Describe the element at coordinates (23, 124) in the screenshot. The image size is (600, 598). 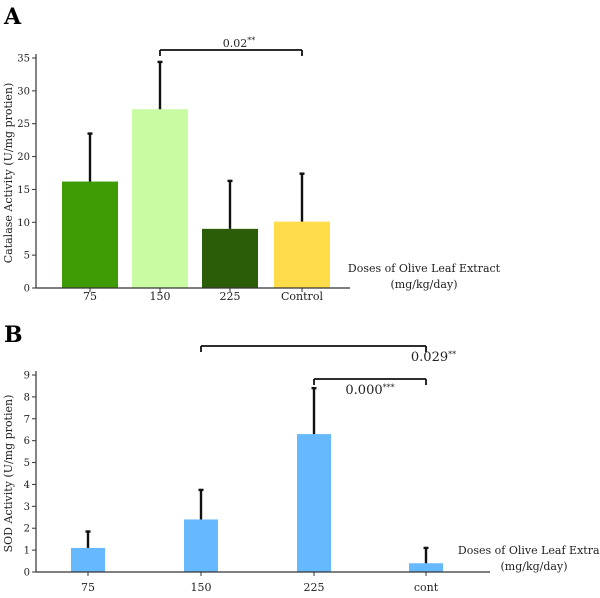
I see `panel-a-y-tick-label-5: 25` at that location.